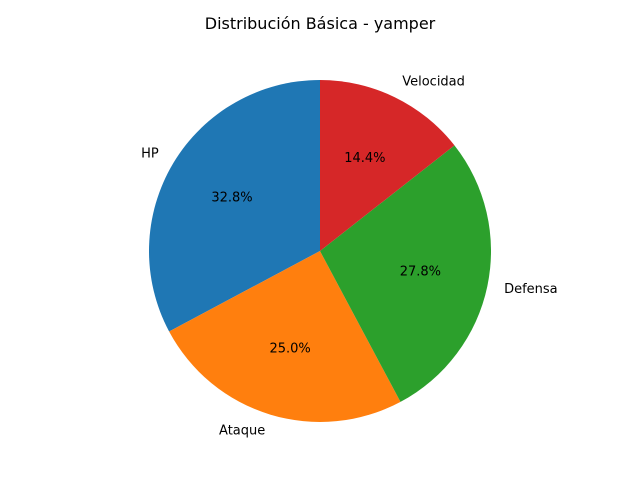 The width and height of the screenshot is (640, 480). Describe the element at coordinates (433, 81) in the screenshot. I see `slice-label-velocidad: Velocidad` at that location.